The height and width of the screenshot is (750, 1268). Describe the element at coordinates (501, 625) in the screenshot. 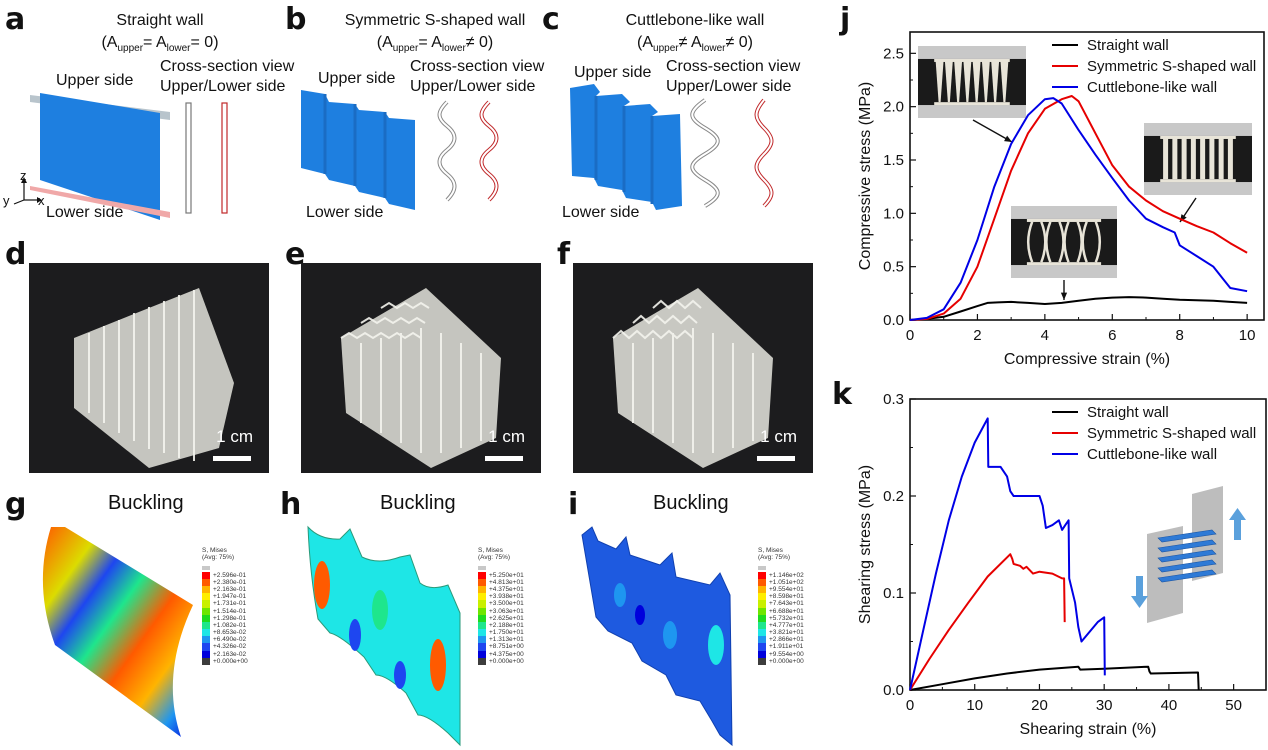

I see `legend-entry: +2.188e+01` at that location.